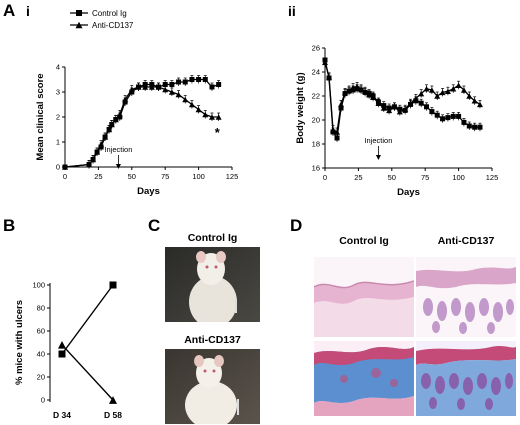 This screenshot has width=520, height=425. What do you see at coordinates (41, 308) in the screenshot?
I see `y-tick-label: 80` at bounding box center [41, 308].